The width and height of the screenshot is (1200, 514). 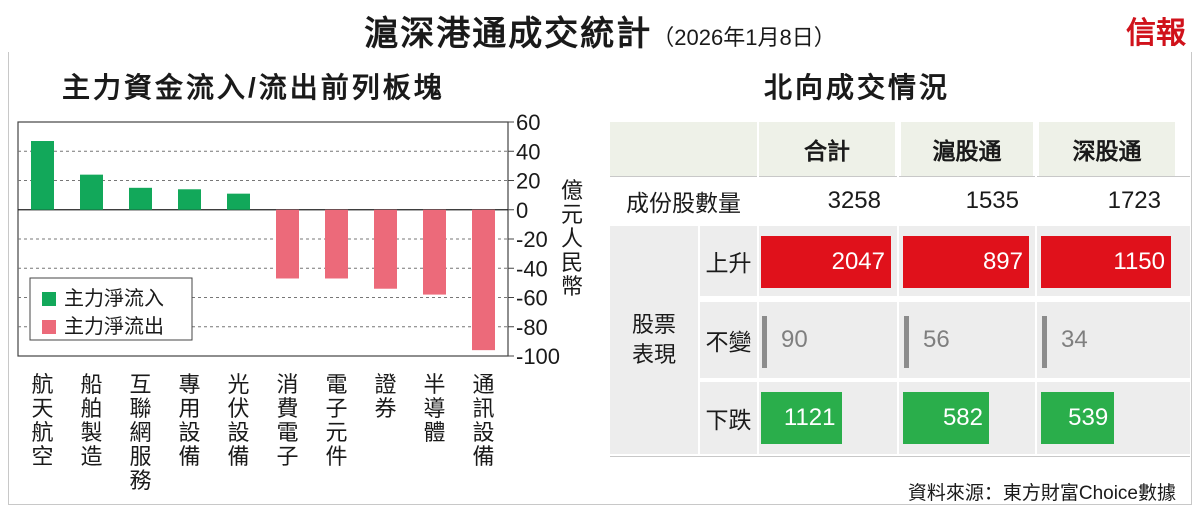 I want to click on legend-label: 主力淨流入, so click(x=114, y=298).